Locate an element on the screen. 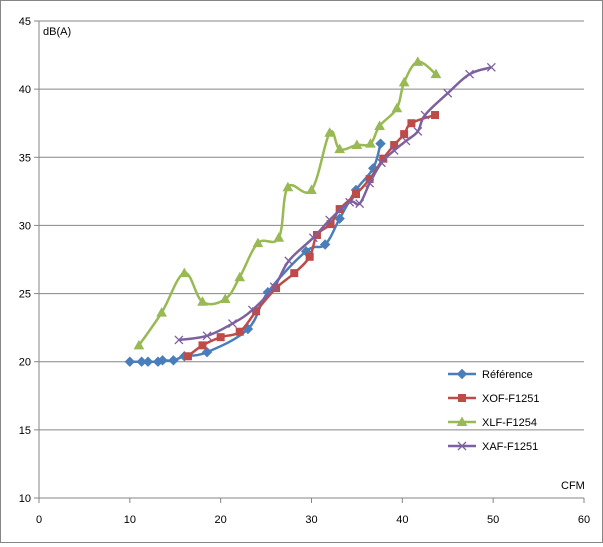 Image resolution: width=603 pixels, height=547 pixels. x-tick-label: 30 is located at coordinates (311, 520).